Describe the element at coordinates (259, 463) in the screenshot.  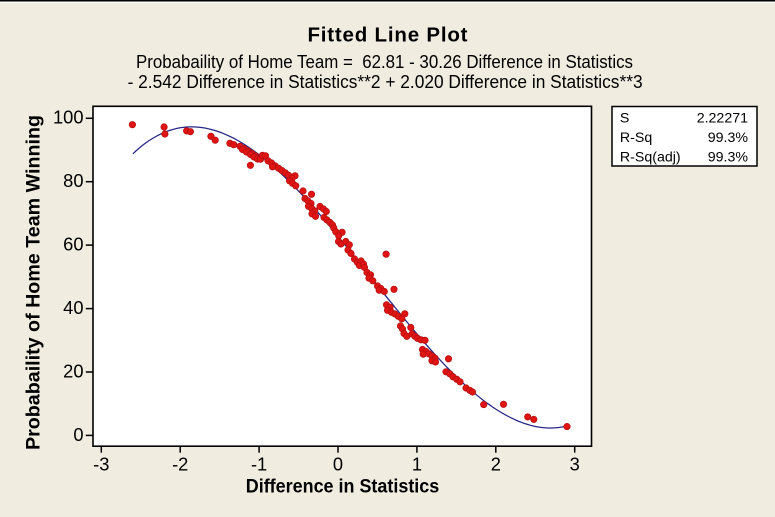
I see `svg-text: -1` at that location.